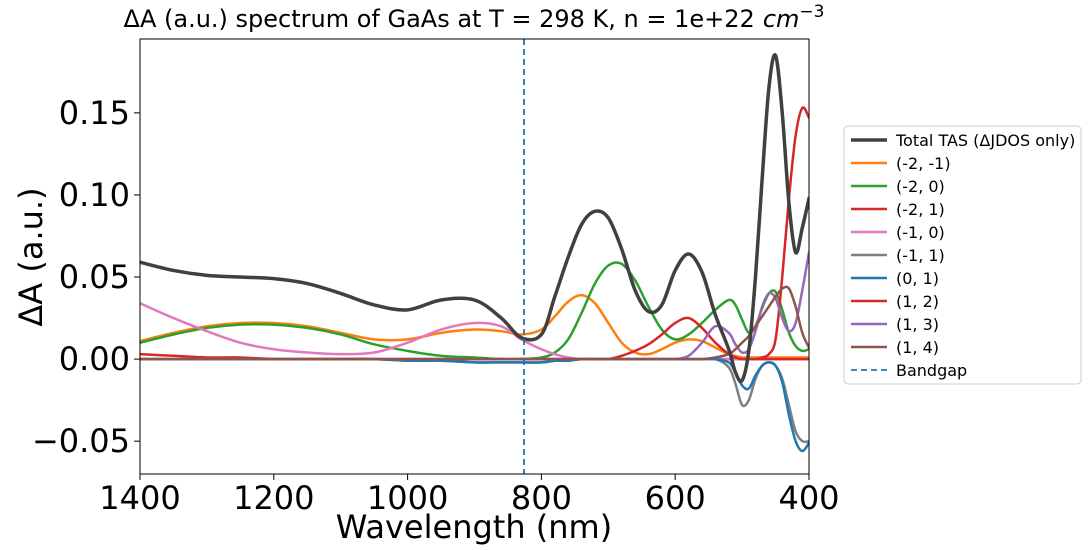  Describe the element at coordinates (31, 256) in the screenshot. I see `y-axis-label: ΔA (a.u.)` at that location.